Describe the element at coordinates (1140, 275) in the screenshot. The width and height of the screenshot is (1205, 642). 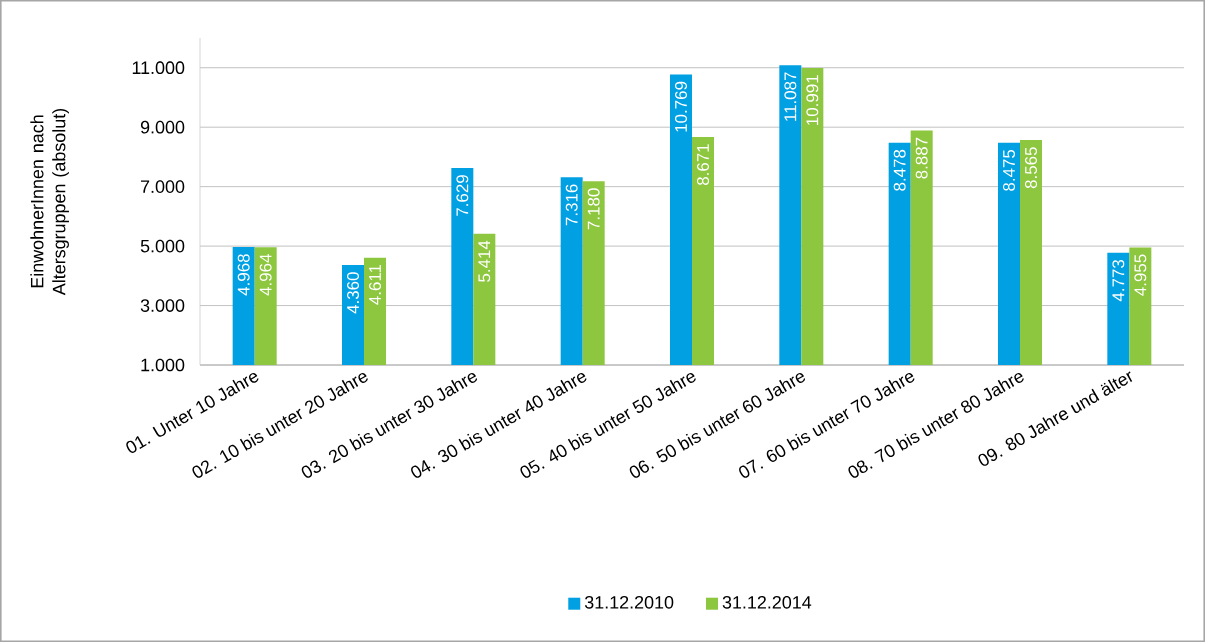
I see `data-label: 4.955` at that location.